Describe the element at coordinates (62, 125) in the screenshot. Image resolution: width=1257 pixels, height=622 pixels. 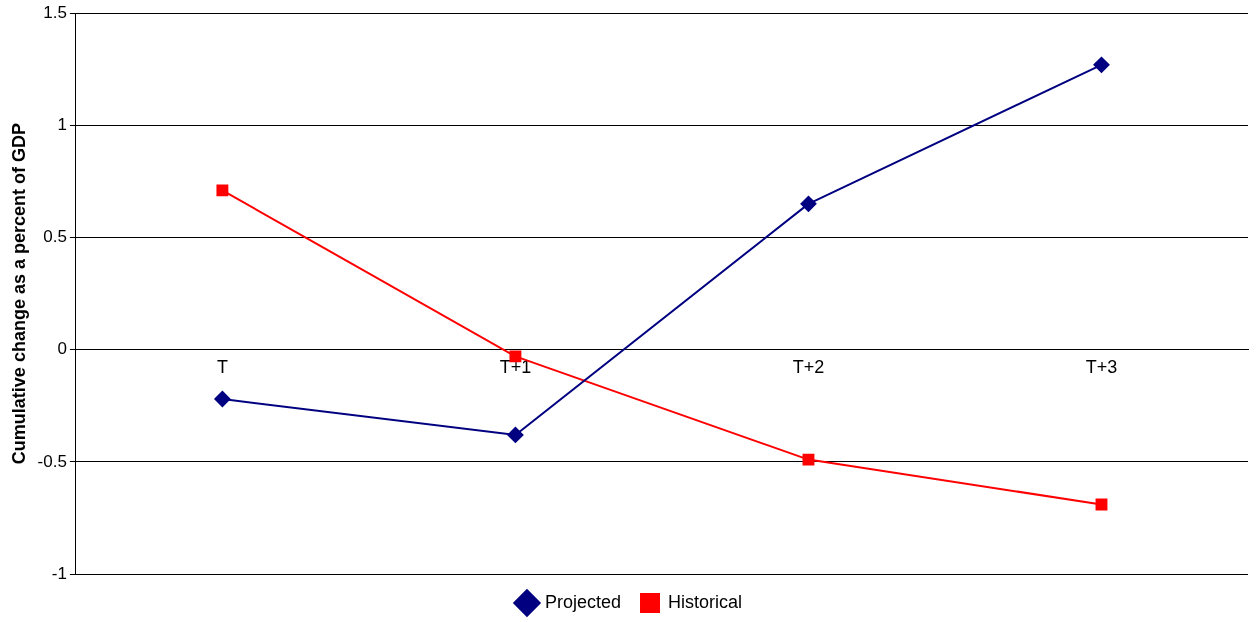
I see `y-tick-label: 1` at that location.